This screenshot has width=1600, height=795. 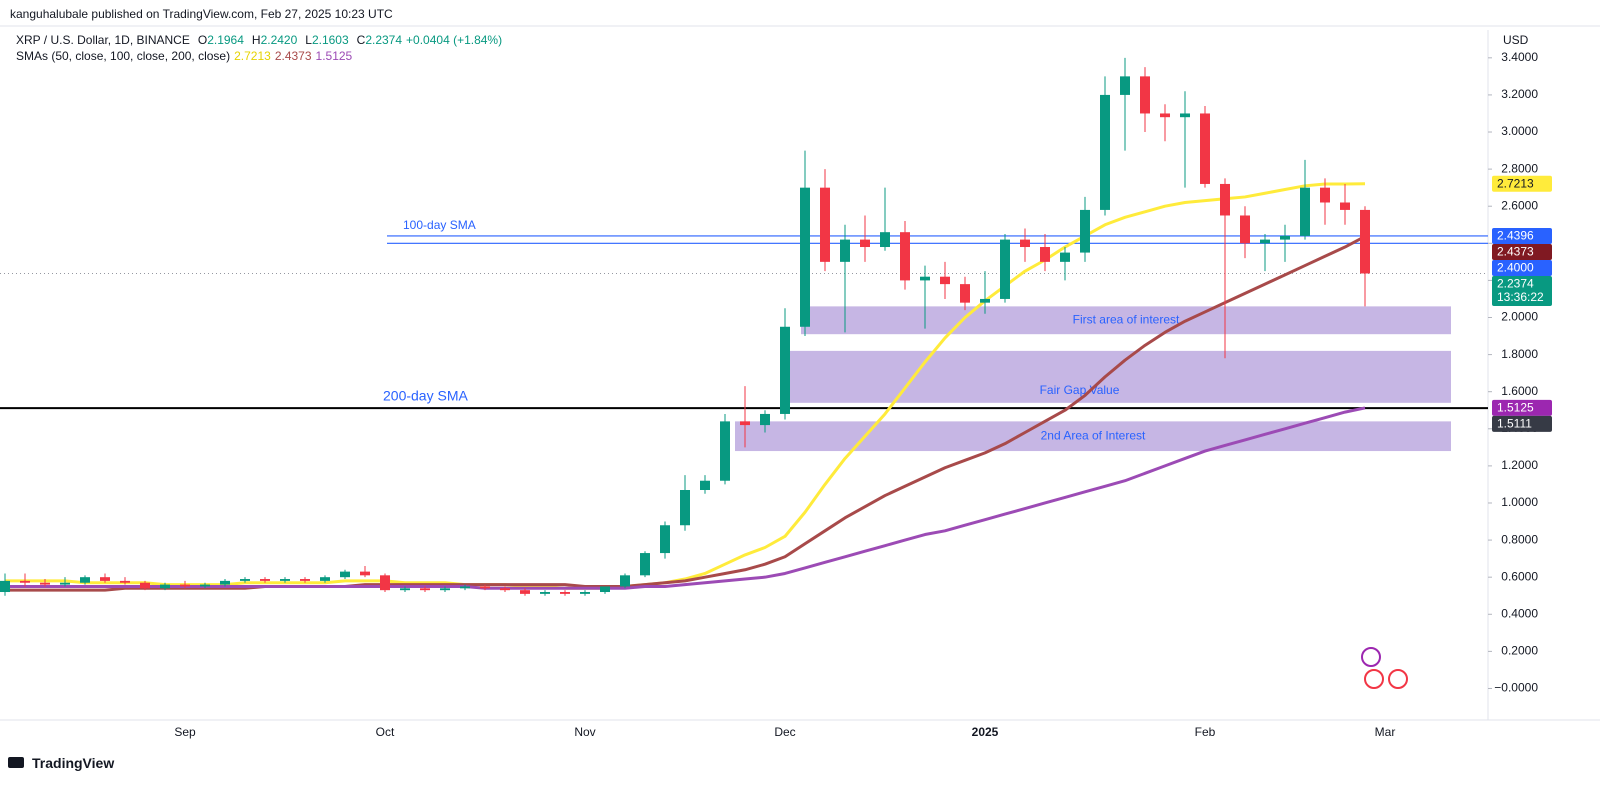 What do you see at coordinates (1119, 376) in the screenshot?
I see `zone` at bounding box center [1119, 376].